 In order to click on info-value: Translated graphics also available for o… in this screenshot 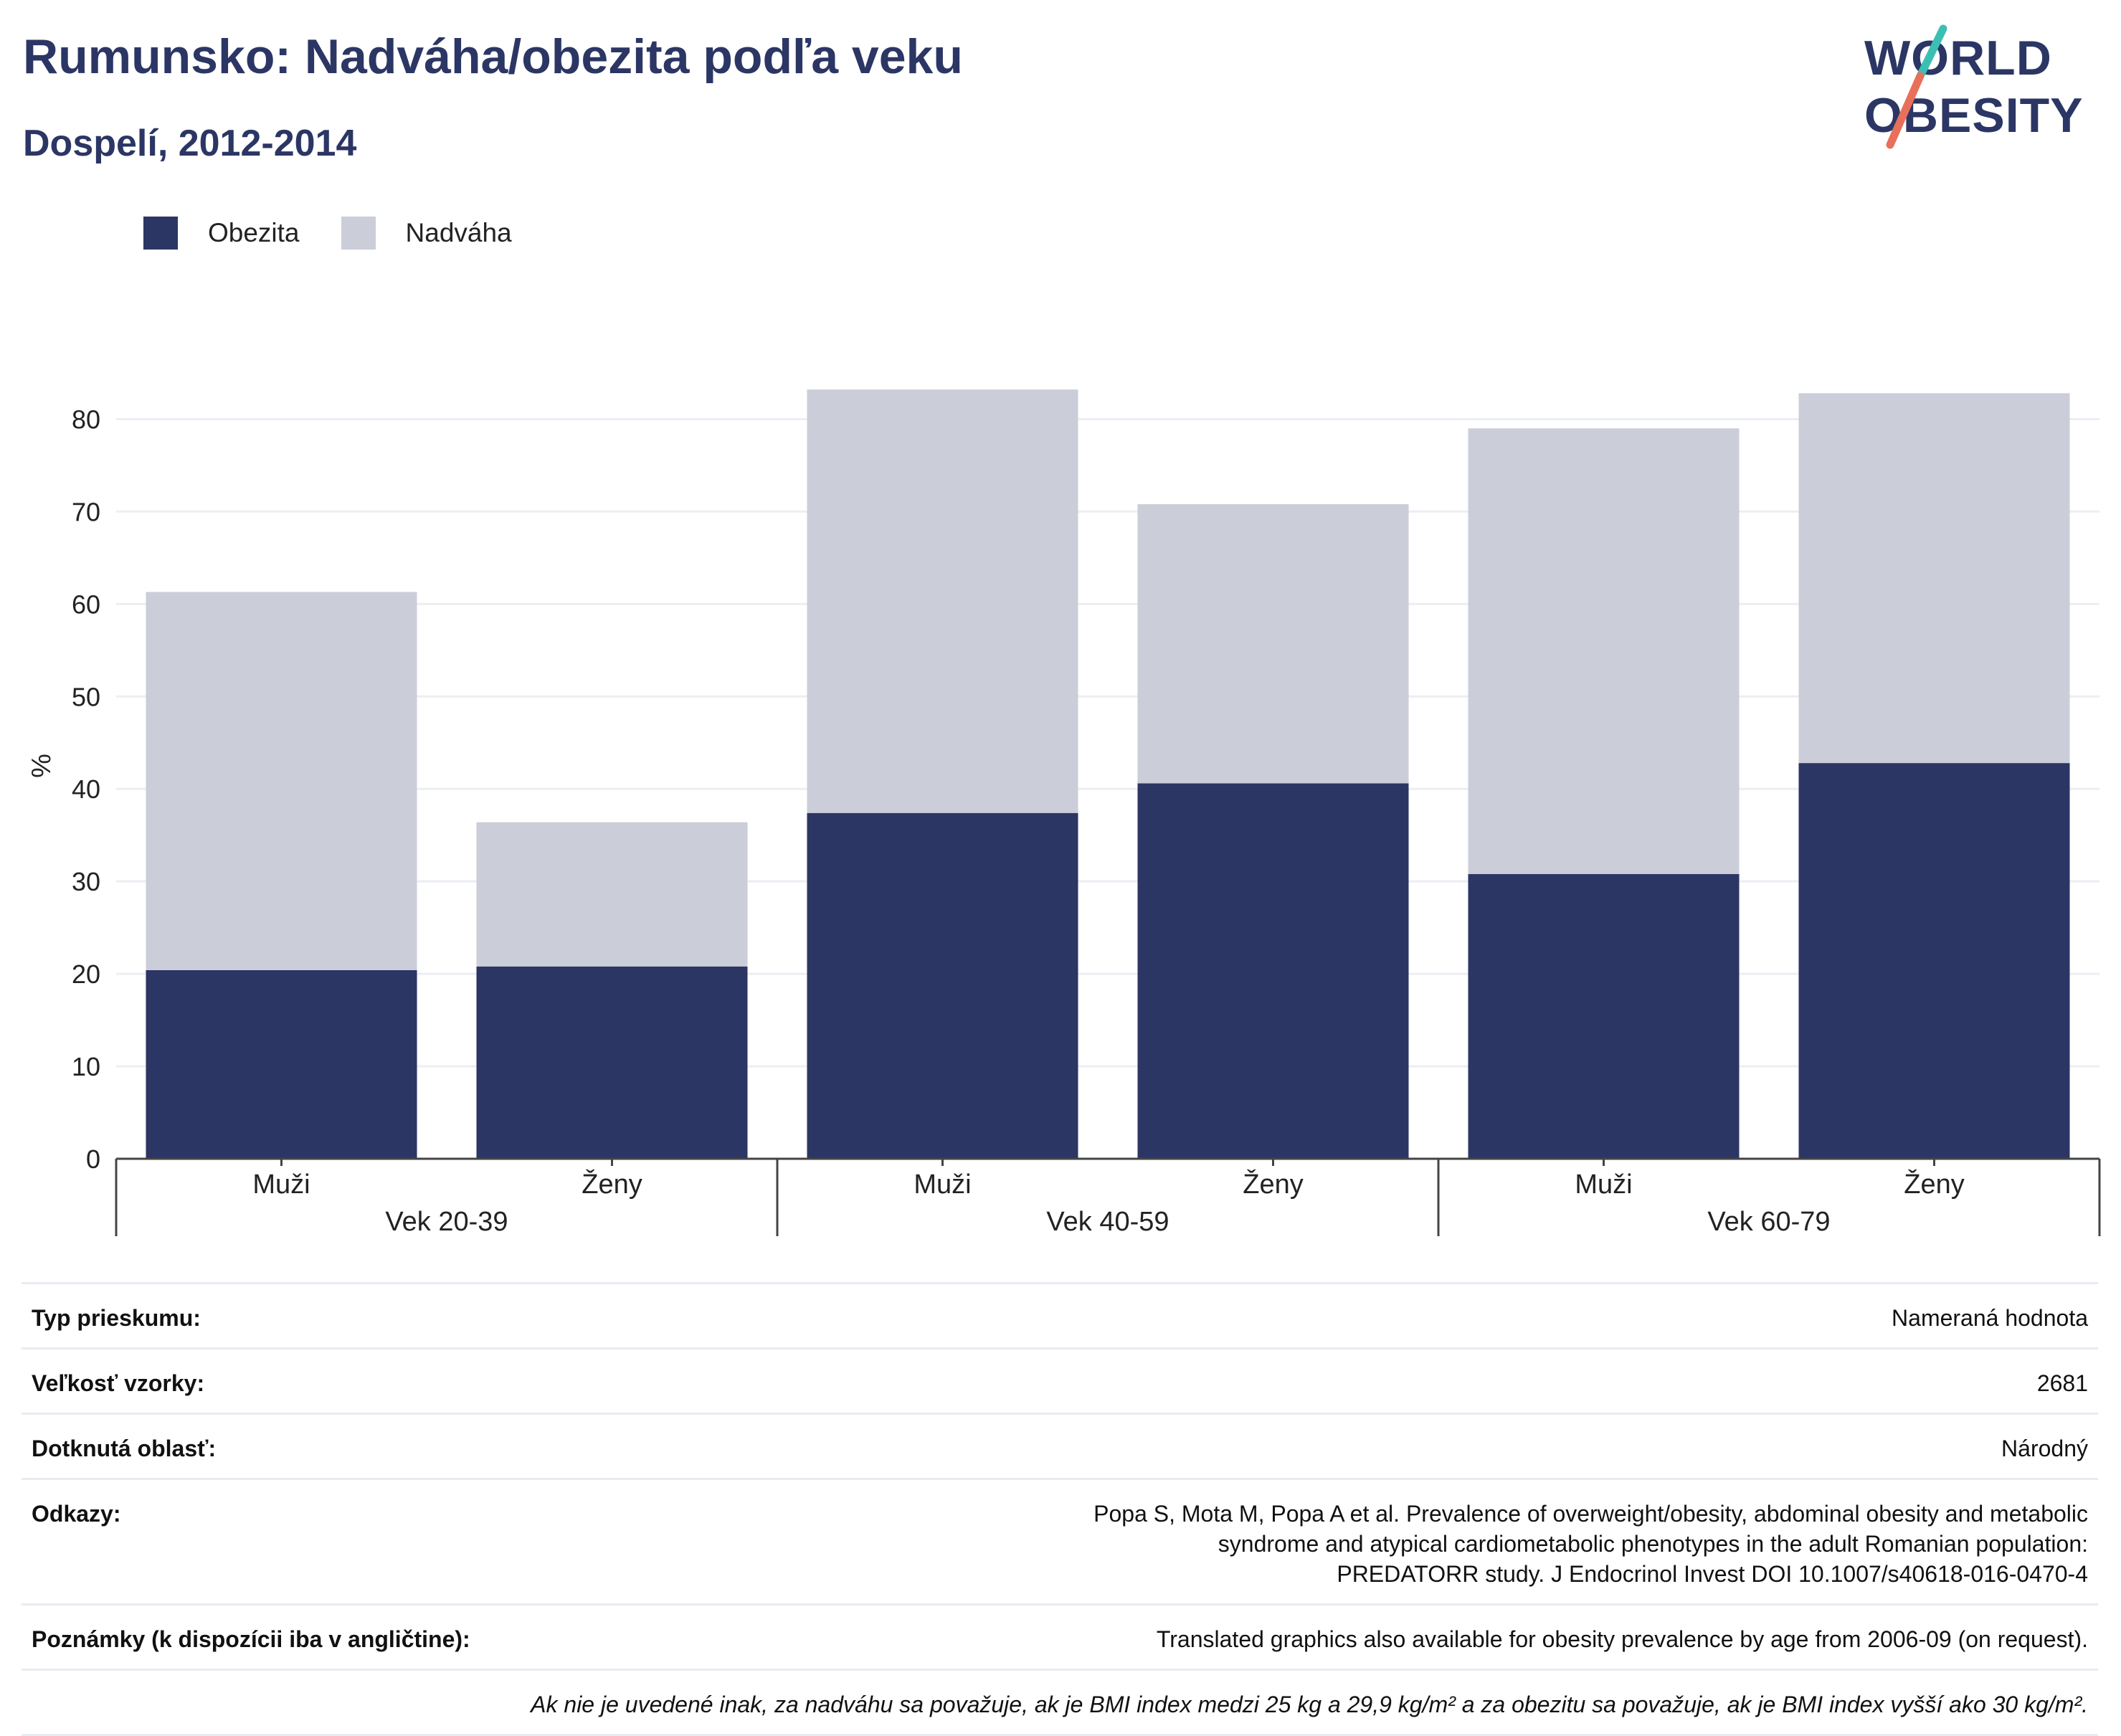, I will do `click(1342, 1636)`.